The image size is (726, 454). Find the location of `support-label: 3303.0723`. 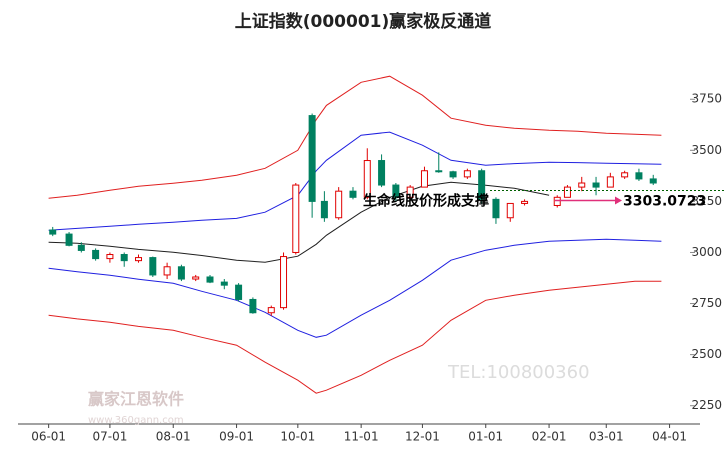

support-label: 3303.0723 is located at coordinates (664, 202).